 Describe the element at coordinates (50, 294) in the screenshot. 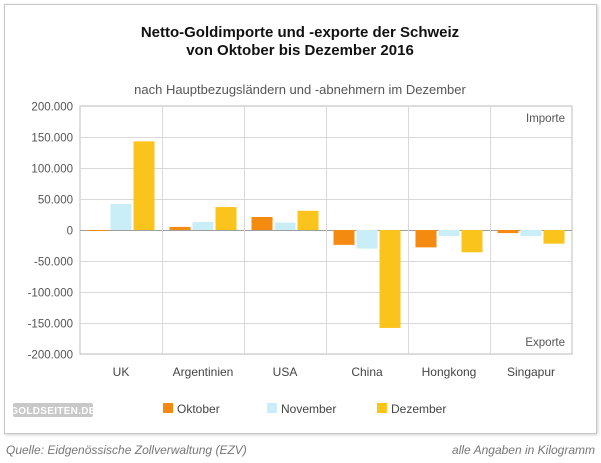

I see `y-tick-label: -100.000` at that location.